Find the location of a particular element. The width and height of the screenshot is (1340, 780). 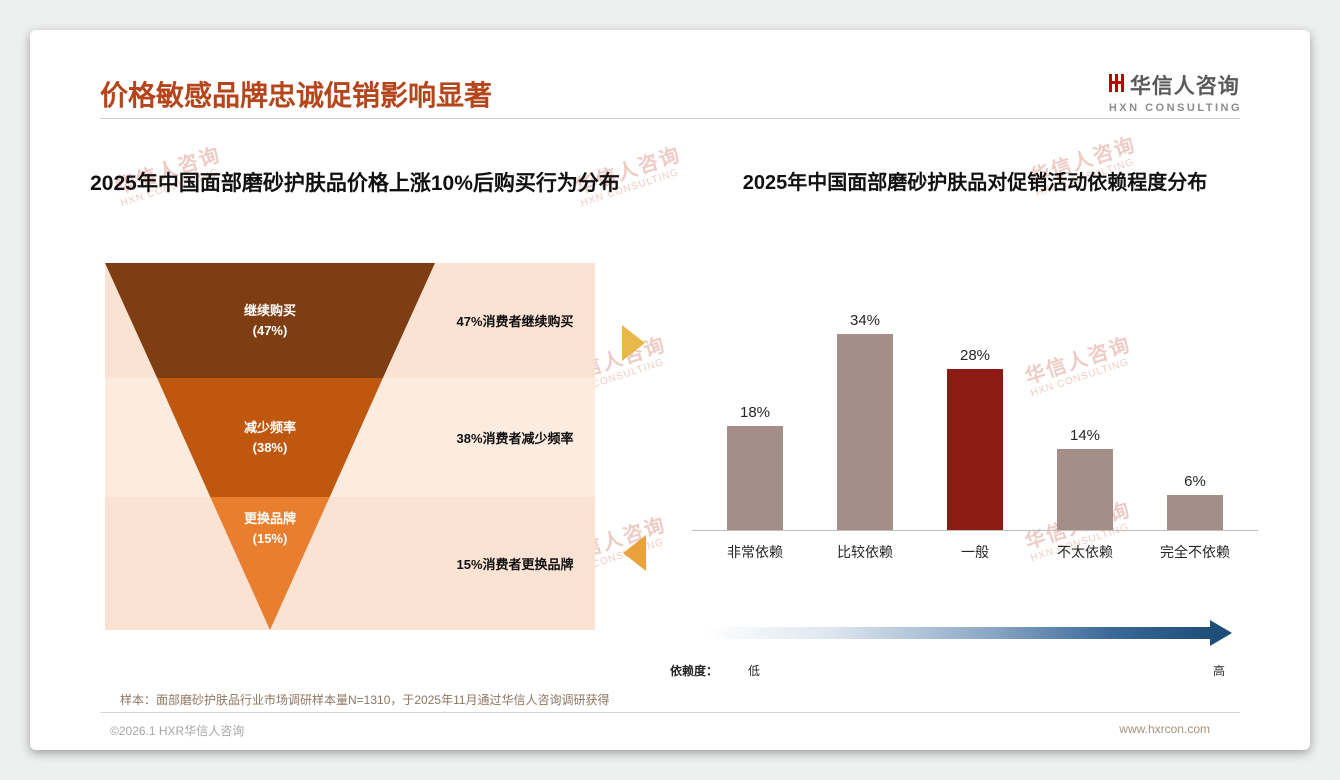

dependency-axis-labels: 依赖度： 低 高 is located at coordinates (975, 670).